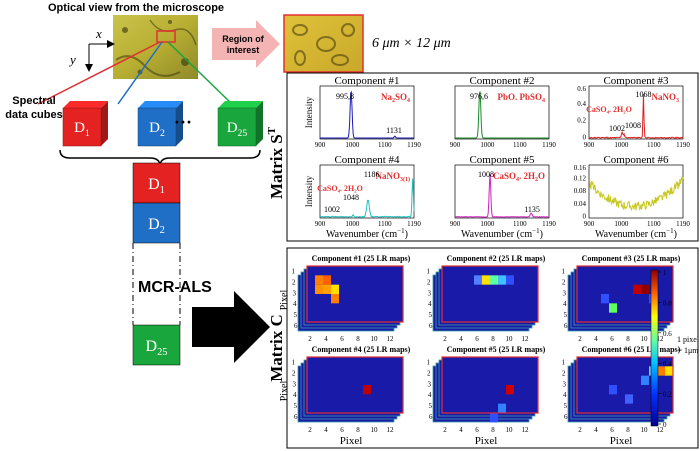  Describe the element at coordinates (98, 33) in the screenshot. I see `axis-x-label: x` at that location.